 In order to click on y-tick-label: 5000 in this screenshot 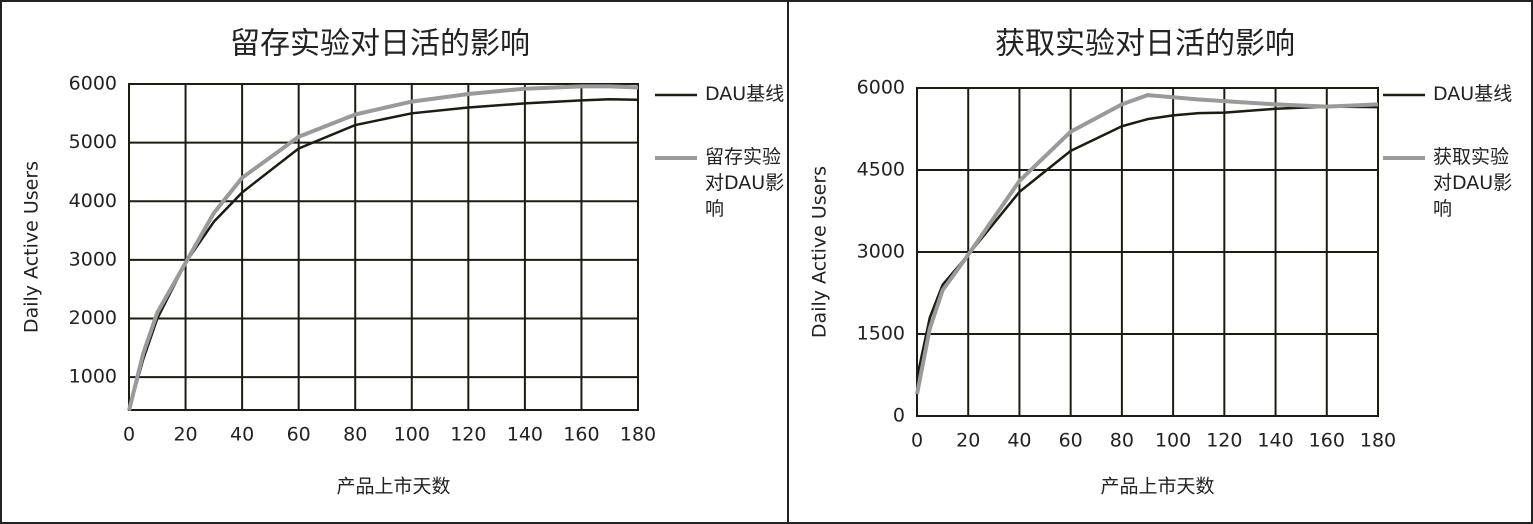, I will do `click(93, 142)`.